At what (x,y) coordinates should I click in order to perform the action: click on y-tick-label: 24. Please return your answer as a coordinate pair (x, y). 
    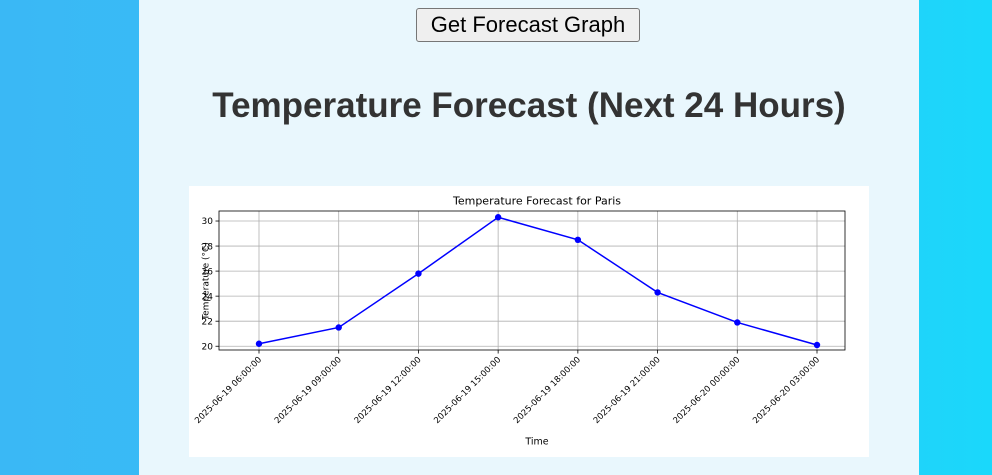
    Looking at the image, I should click on (208, 297).